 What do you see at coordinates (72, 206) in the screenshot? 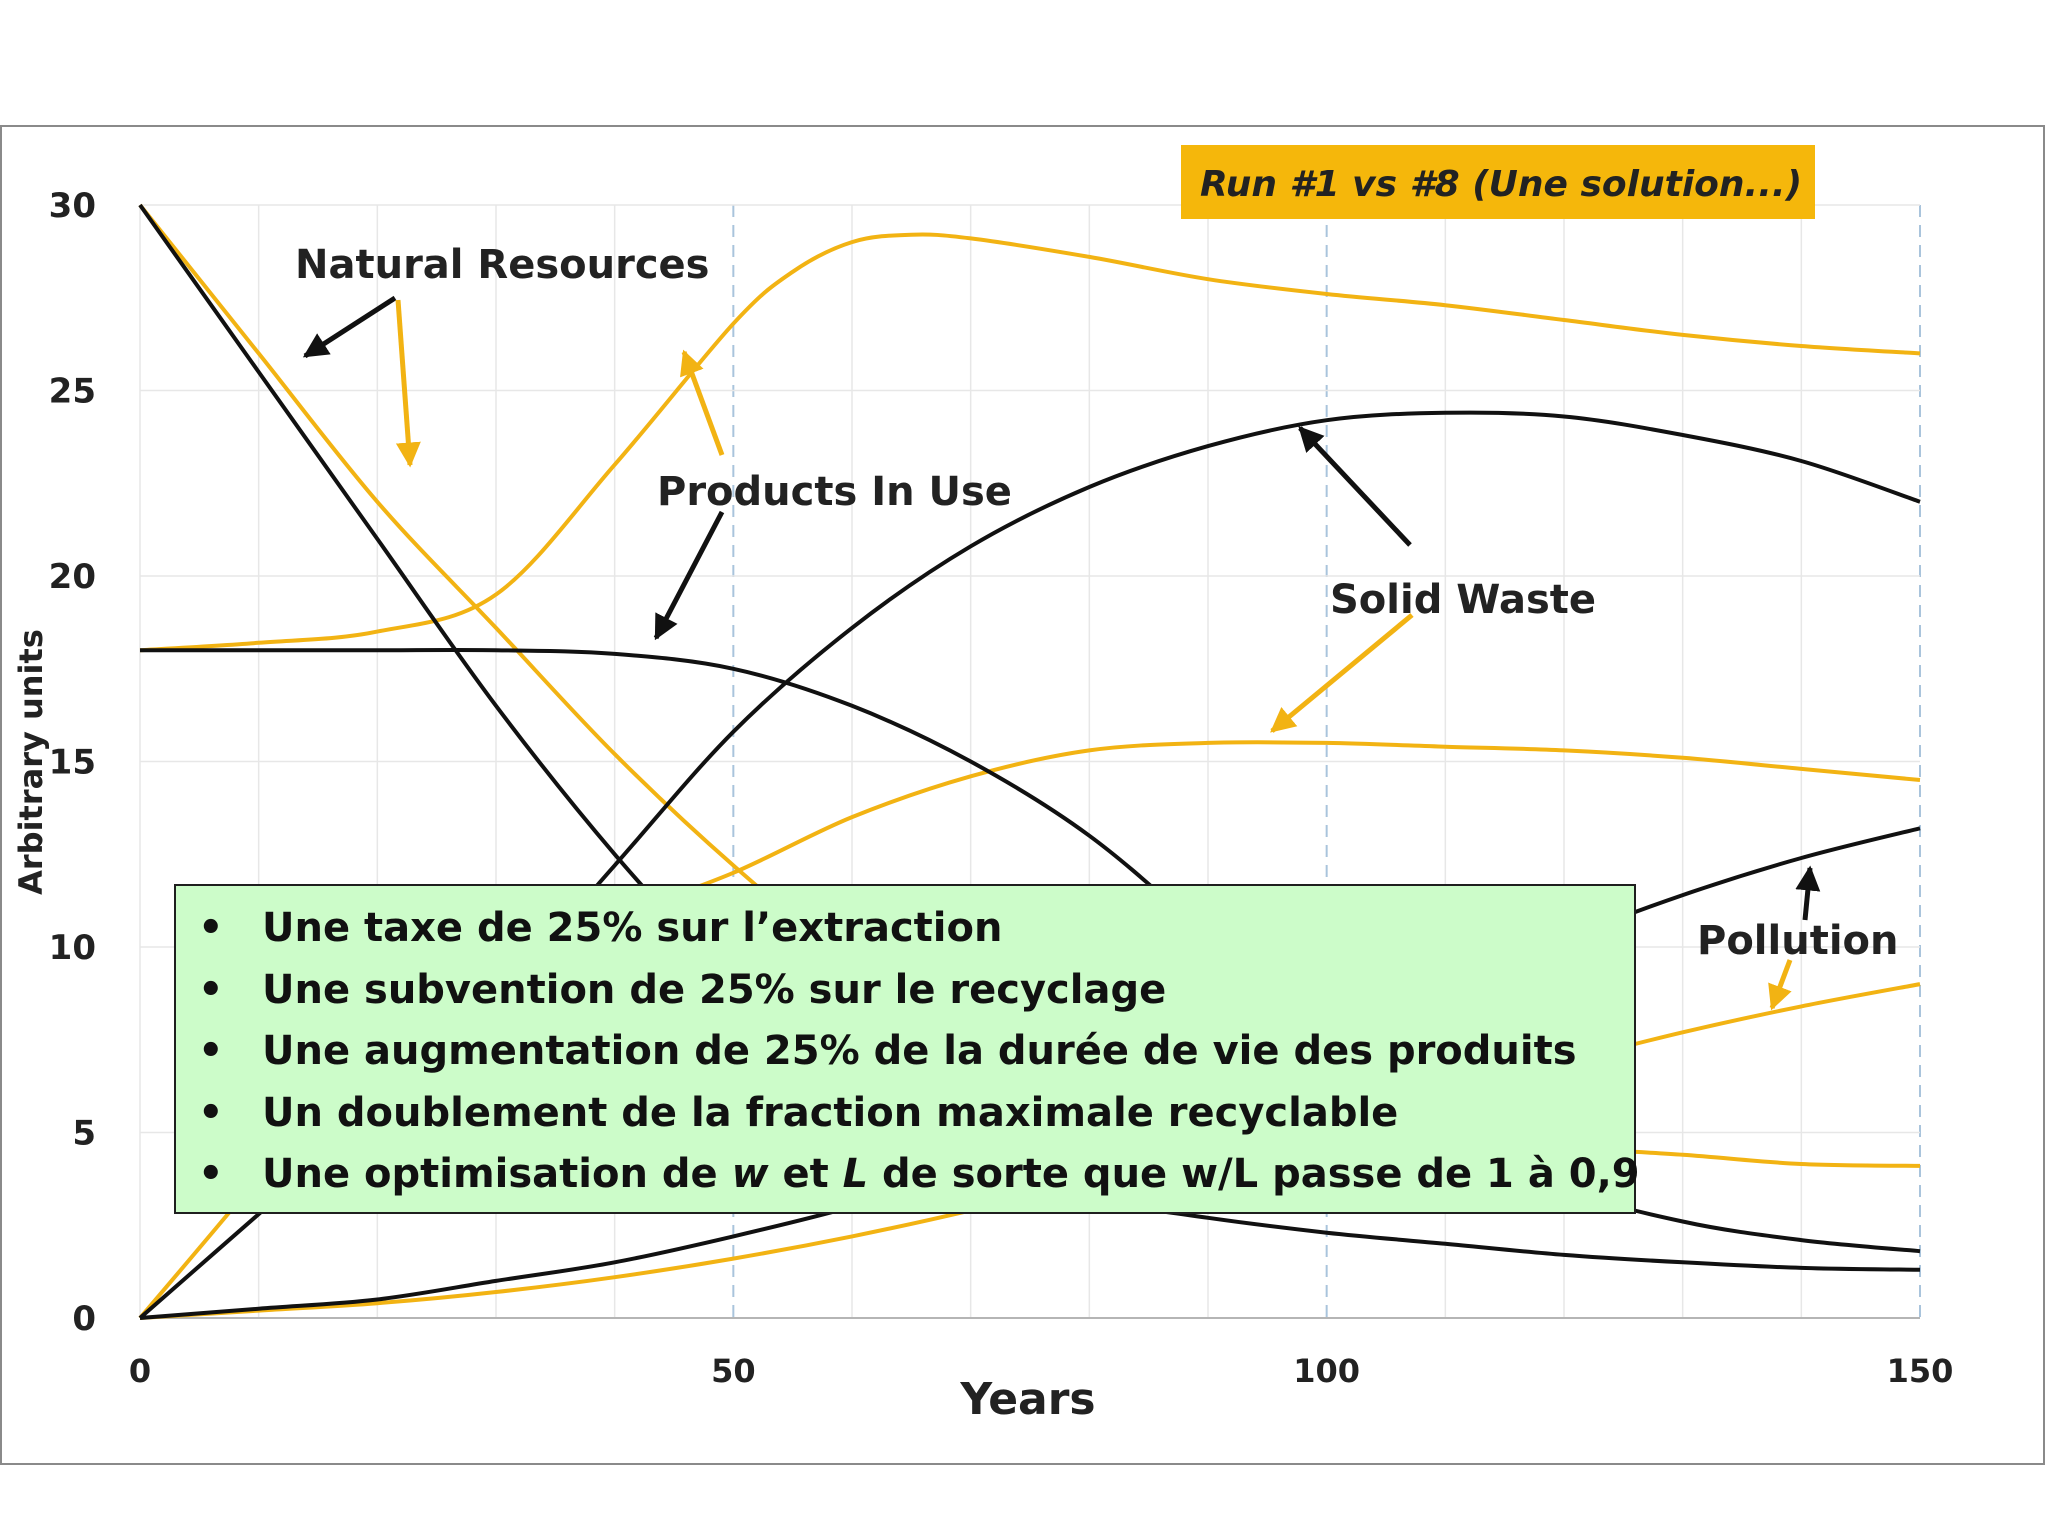
I see `y-tick-label: 30` at bounding box center [72, 206].